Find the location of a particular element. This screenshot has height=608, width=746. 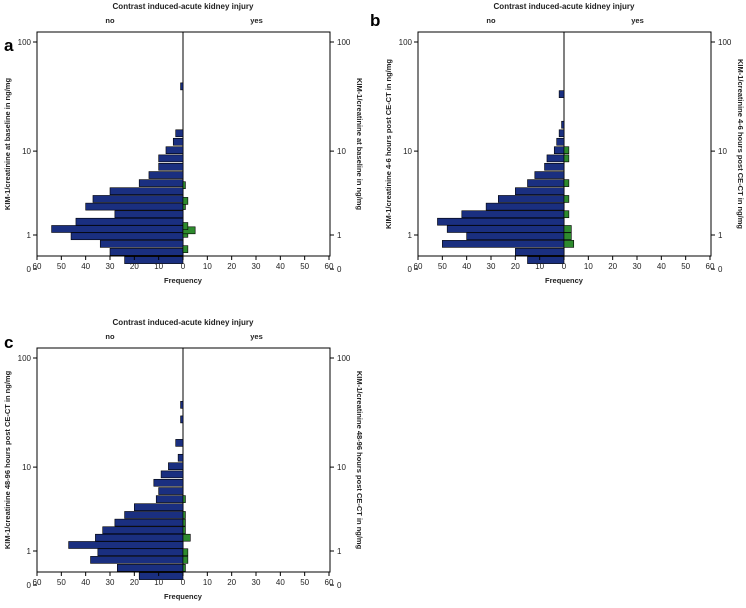

y-axis-label-right: KIM-1/creatinine at baseline in ng/mg is located at coordinates (359, 144).